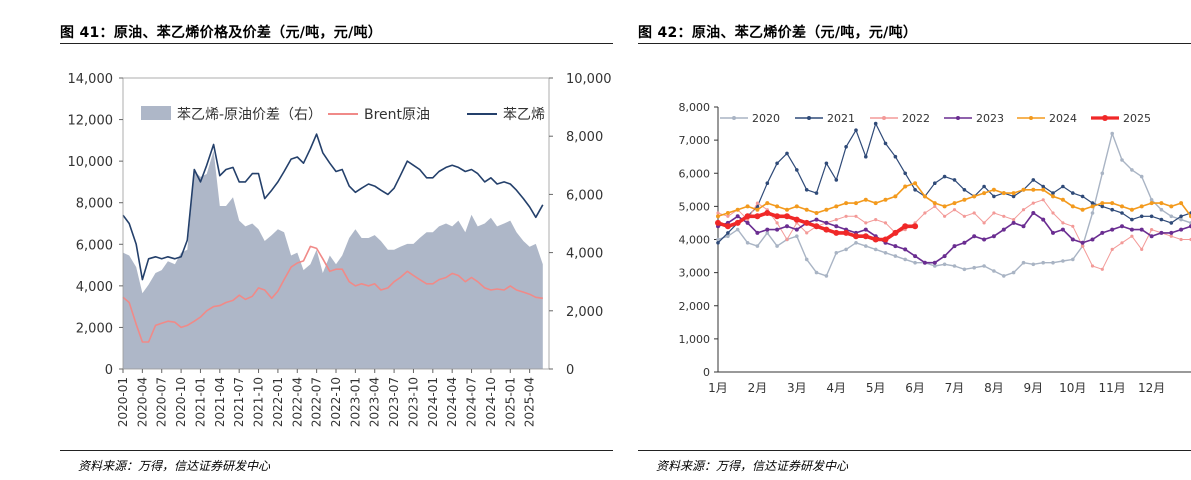  I want to click on chart2-legend: 2020 2021 2022 2023 2024 2025, so click(935, 118).